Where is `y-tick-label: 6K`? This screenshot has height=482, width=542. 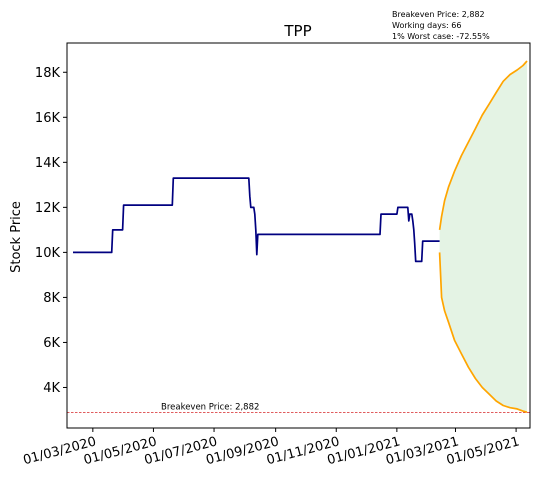 y-tick-label: 6K is located at coordinates (51, 343).